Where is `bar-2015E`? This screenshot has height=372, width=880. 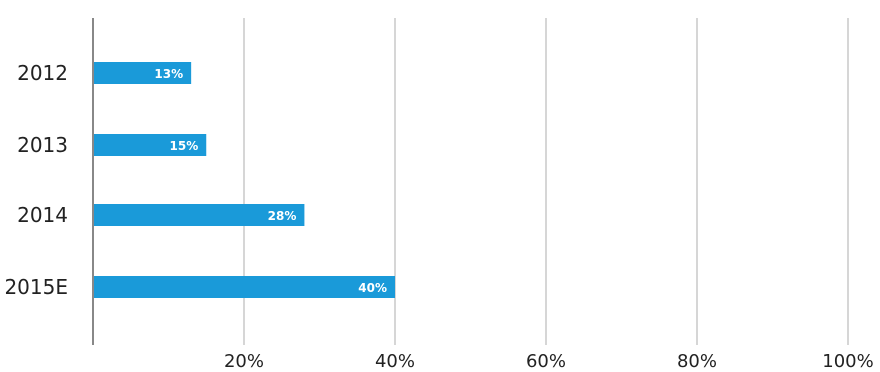 bar-2015E is located at coordinates (244, 287).